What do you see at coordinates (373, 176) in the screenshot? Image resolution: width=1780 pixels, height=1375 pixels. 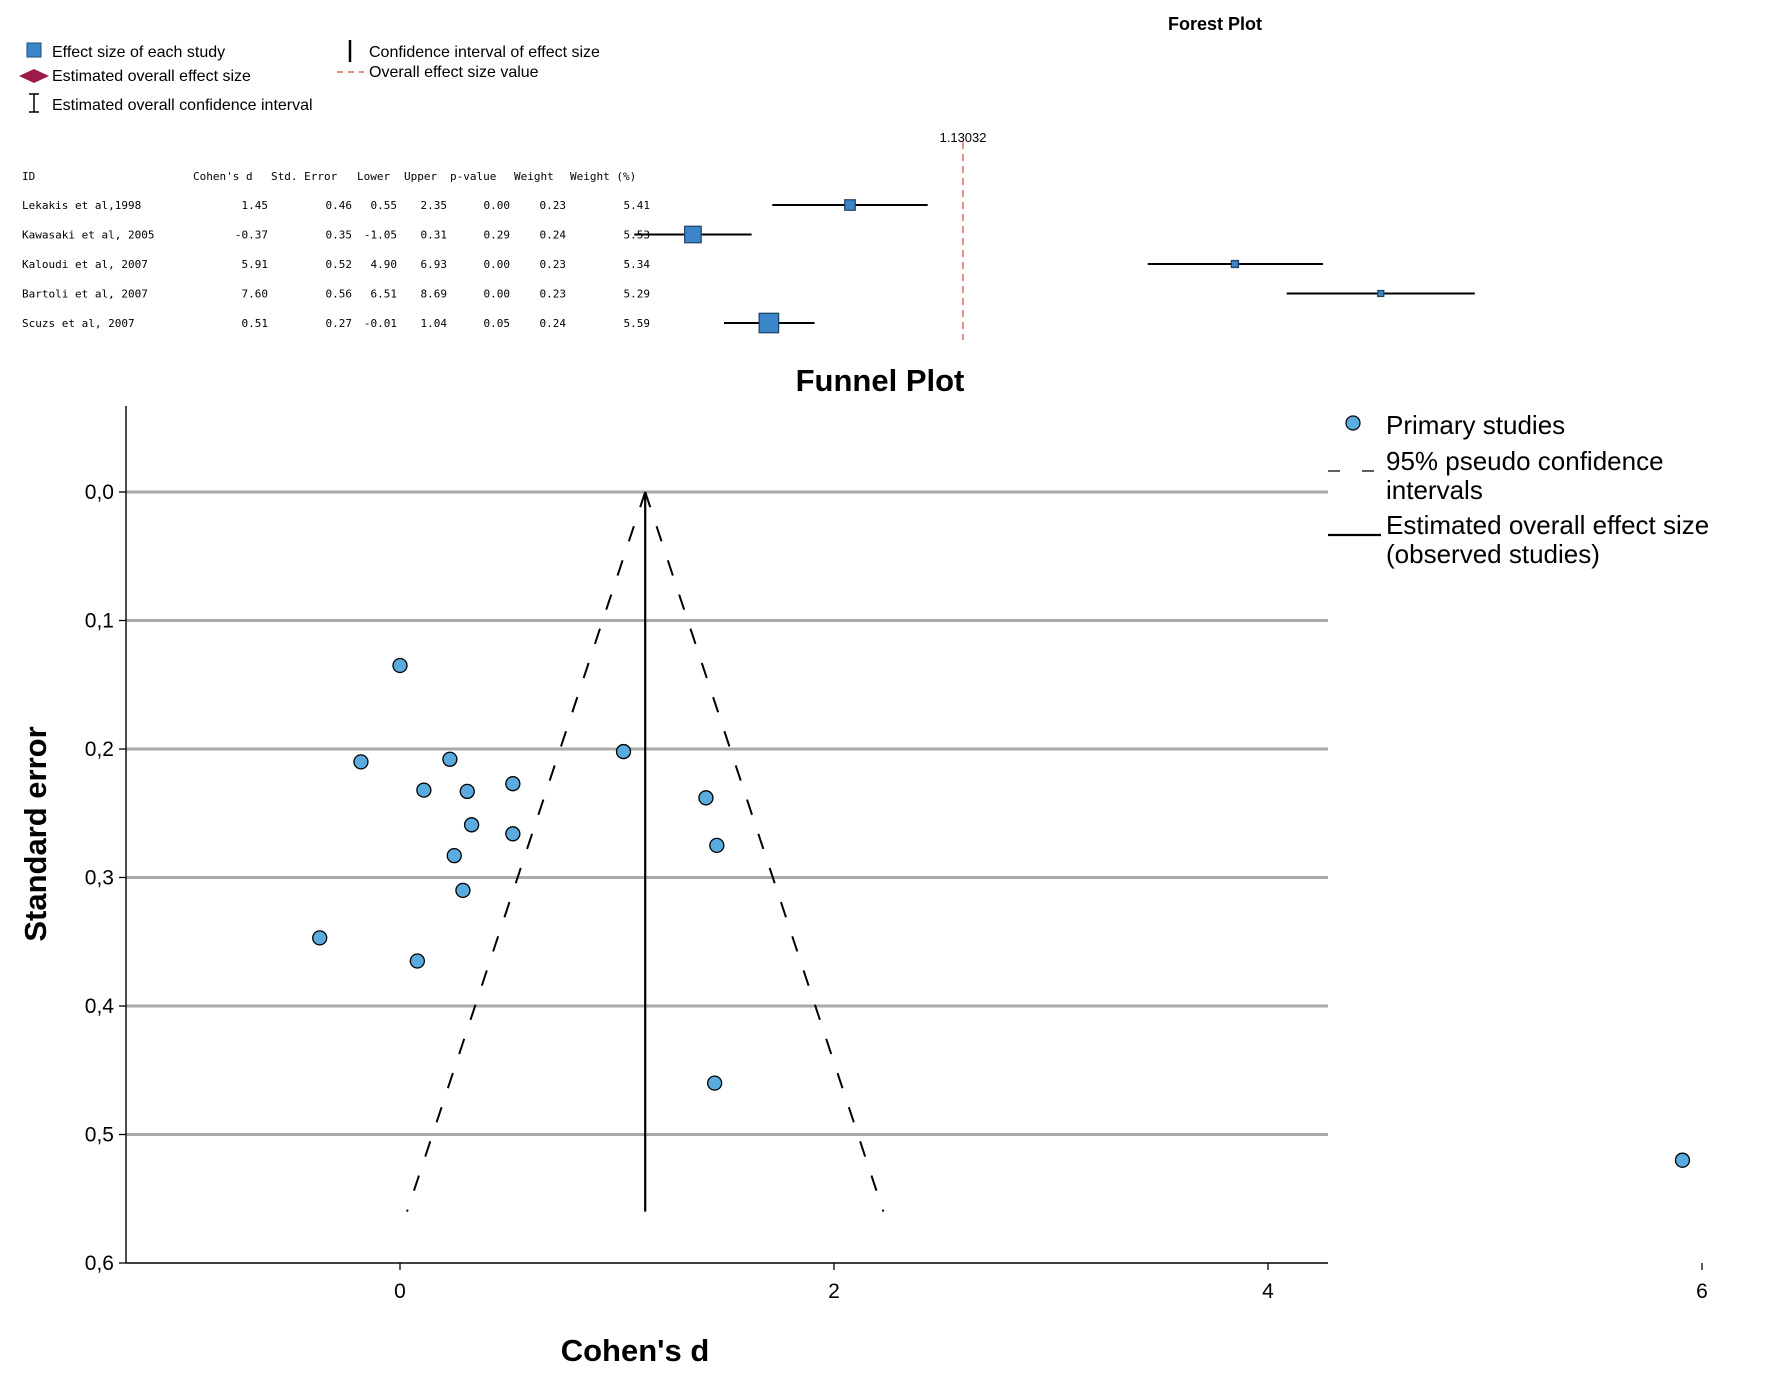 I see `col-header-lower: Lower` at bounding box center [373, 176].